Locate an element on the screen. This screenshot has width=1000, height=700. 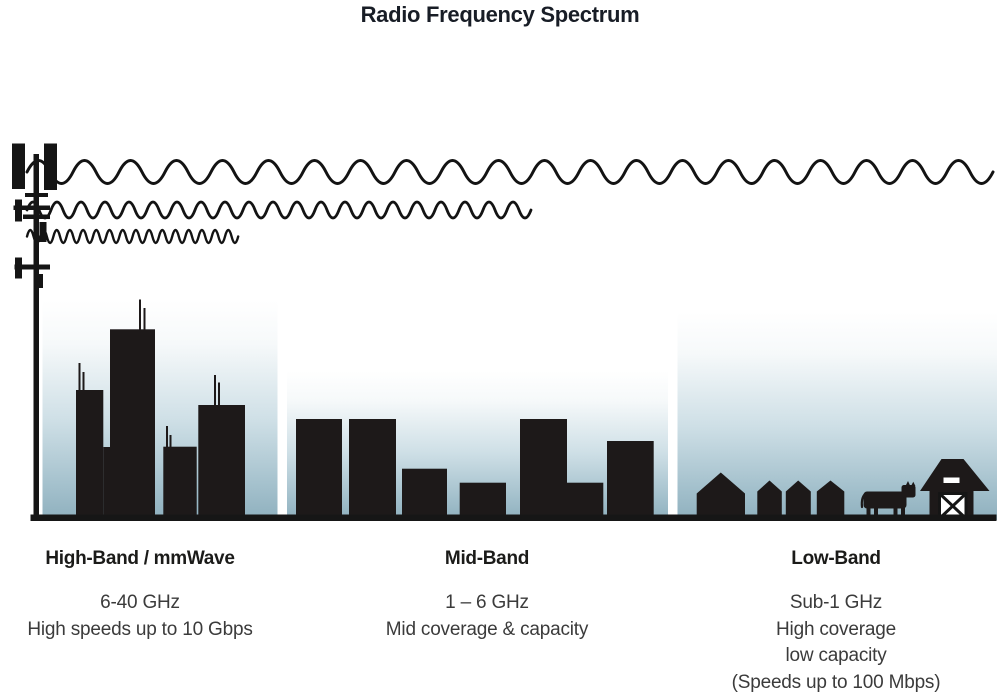
band-description: (Speeds up to 100 Mbps) is located at coordinates (836, 682).